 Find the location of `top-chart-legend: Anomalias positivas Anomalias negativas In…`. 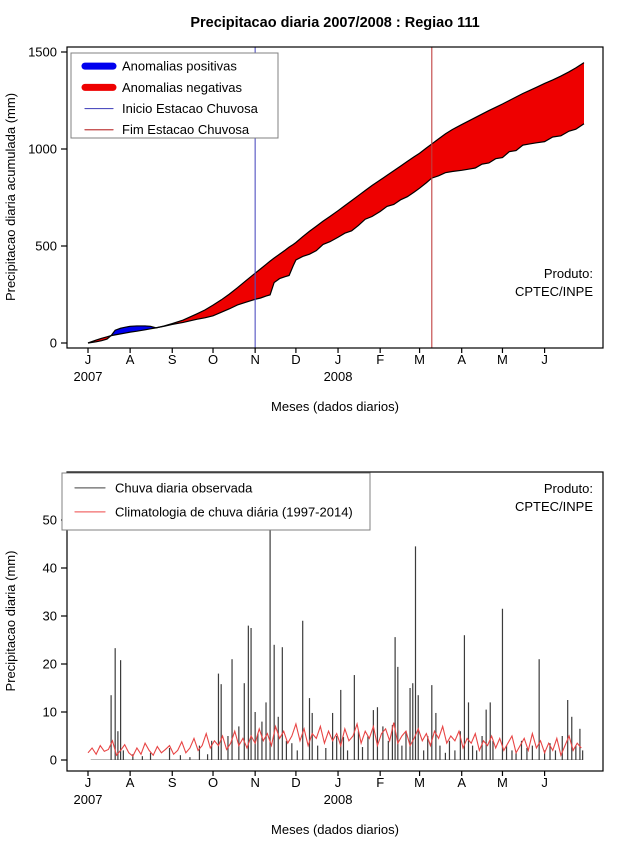

top-chart-legend: Anomalias positivas Anomalias negativas In… is located at coordinates (174, 95).